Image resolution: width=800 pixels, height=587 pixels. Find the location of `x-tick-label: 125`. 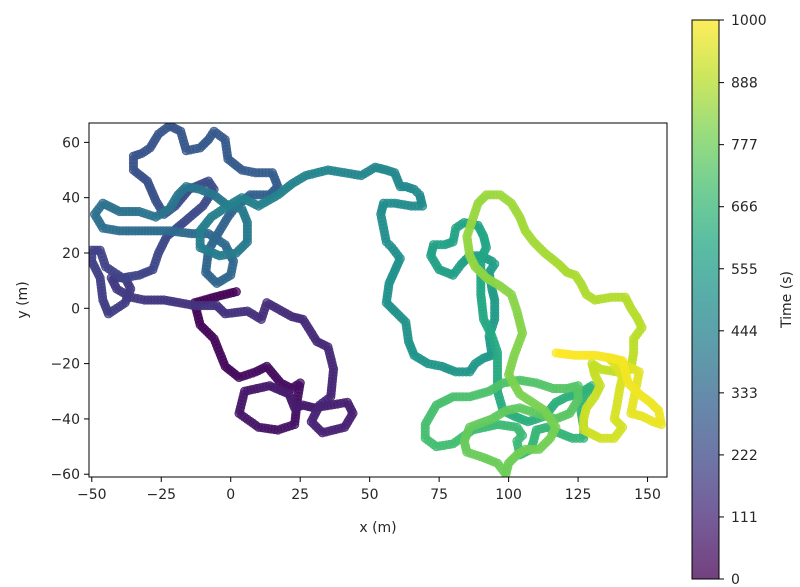

x-tick-label: 125 is located at coordinates (578, 495).